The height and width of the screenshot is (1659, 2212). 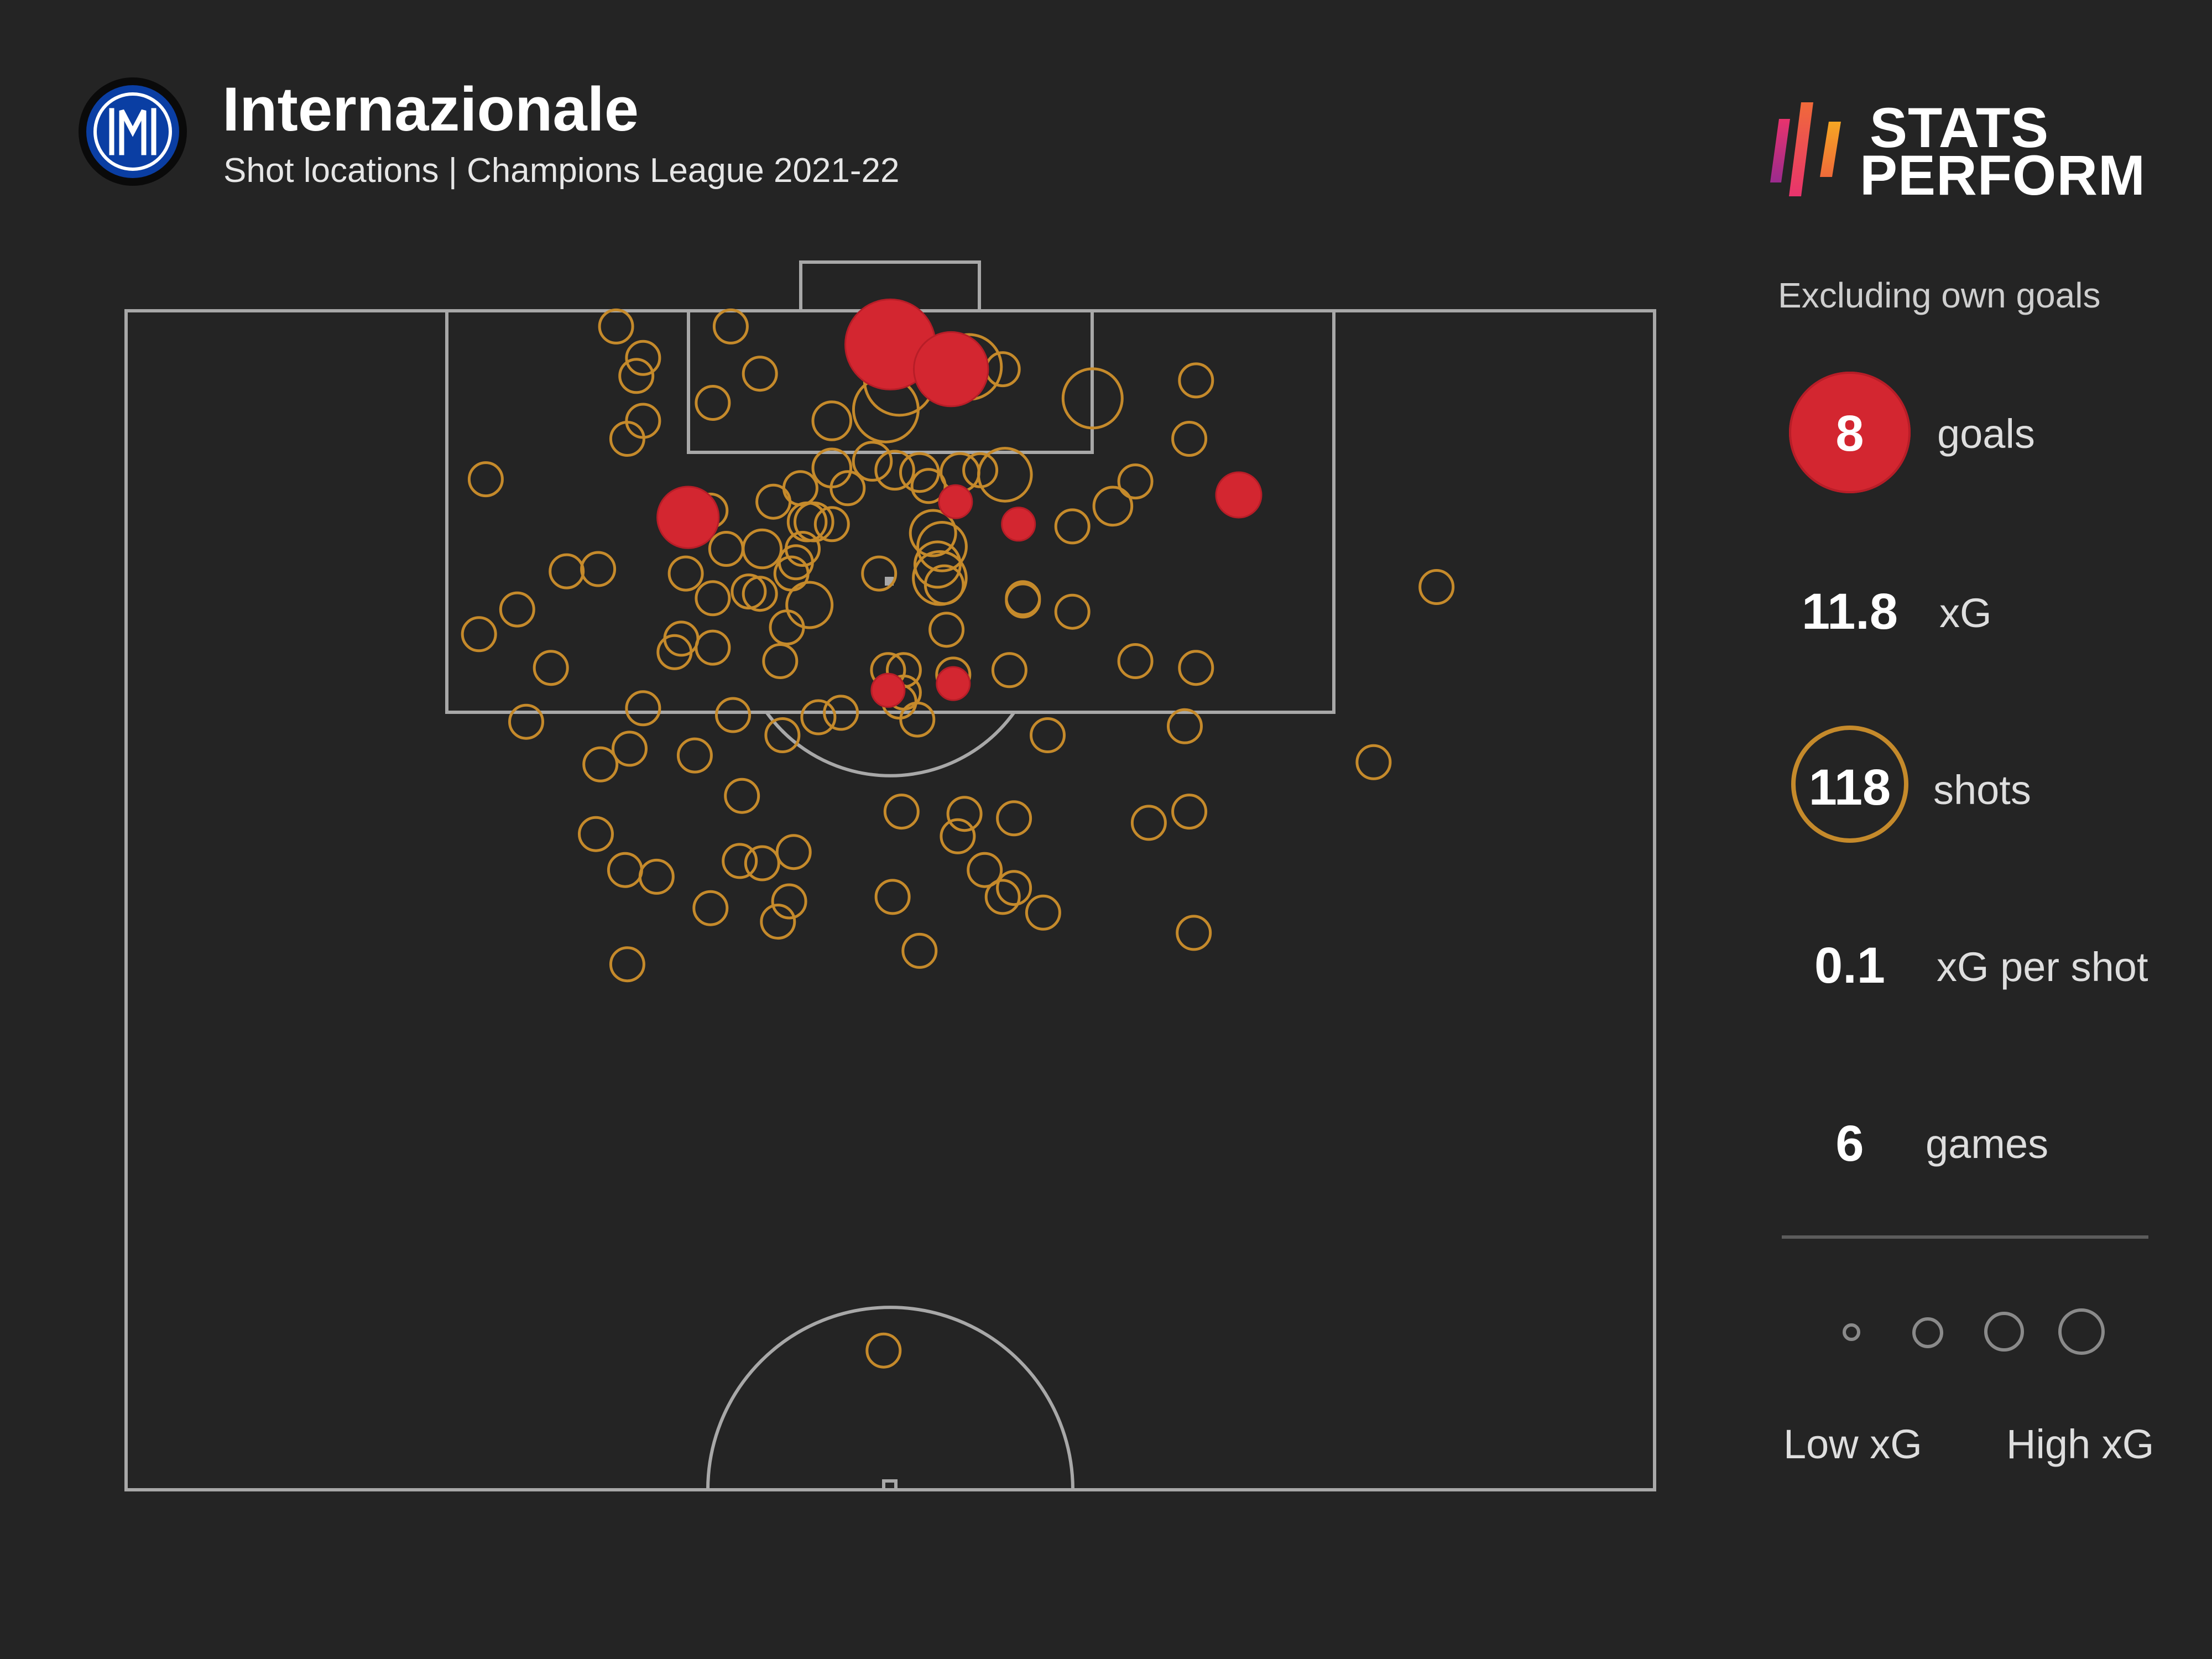 What do you see at coordinates (2004, 1332) in the screenshot?
I see `legend-ring-m` at bounding box center [2004, 1332].